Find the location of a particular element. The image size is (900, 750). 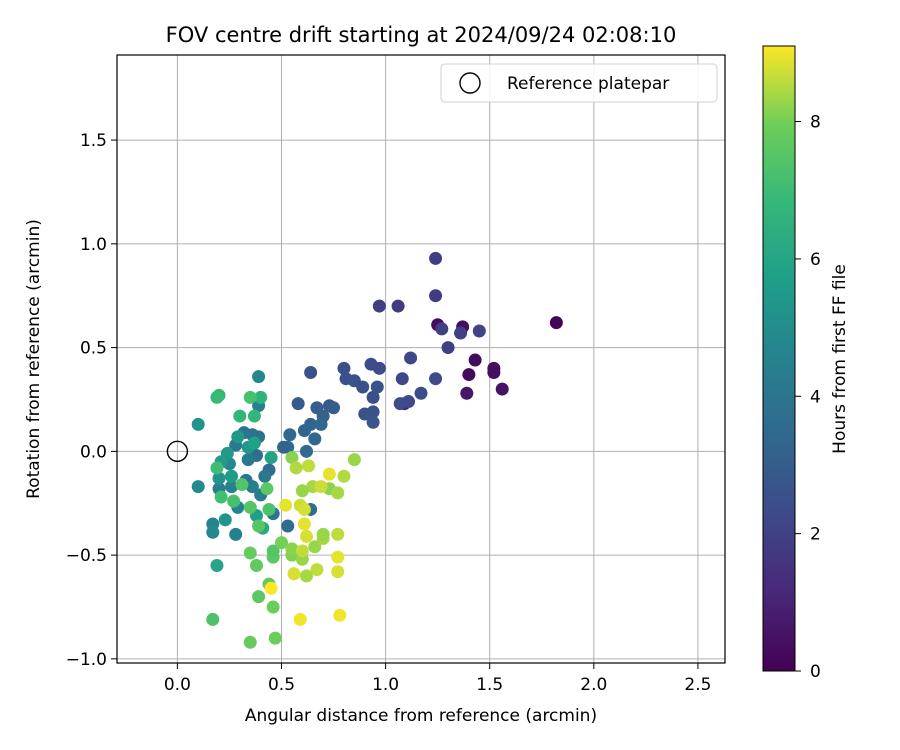

x-tick-label: 1.5 is located at coordinates (489, 685).